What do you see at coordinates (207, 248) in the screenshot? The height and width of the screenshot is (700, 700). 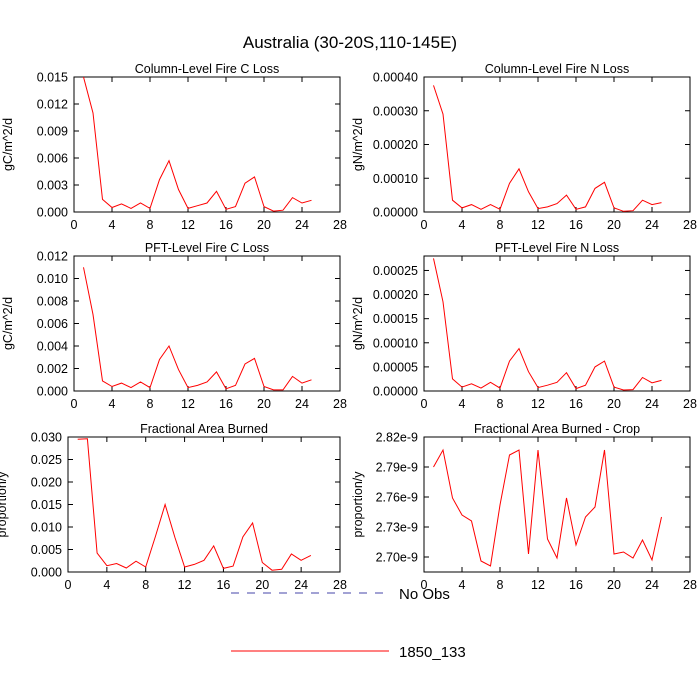 I see `chart-title: PFT-Level Fire C Loss` at bounding box center [207, 248].